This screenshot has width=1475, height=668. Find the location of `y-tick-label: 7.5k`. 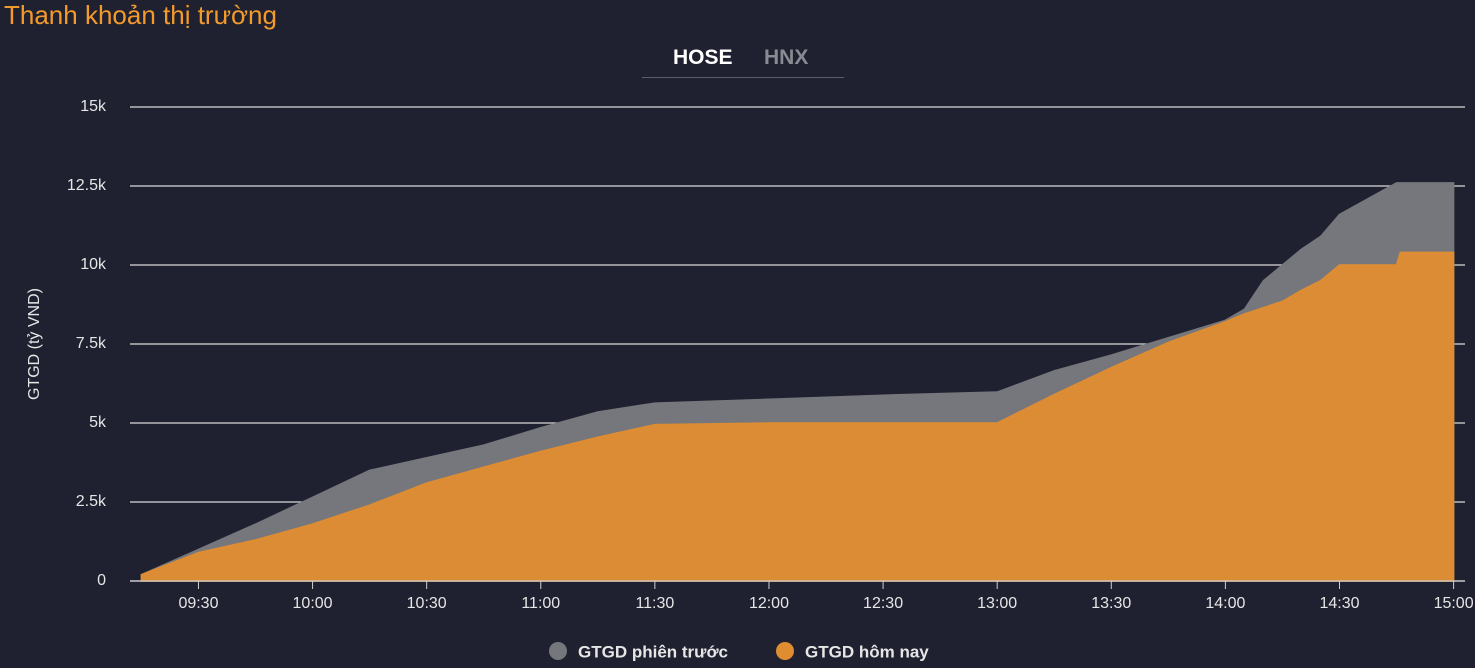

y-tick-label: 7.5k is located at coordinates (91, 343).